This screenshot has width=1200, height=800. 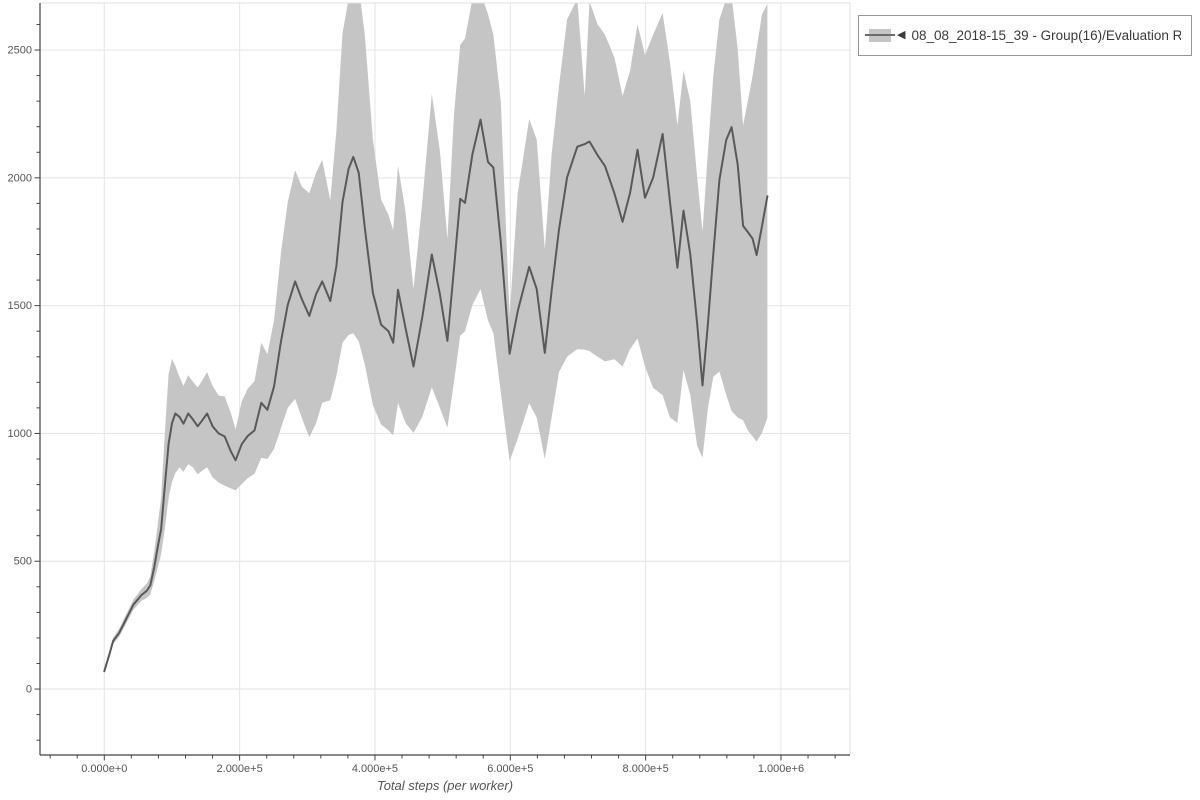 I want to click on x-tick-label: 1.000e+6, so click(x=781, y=769).